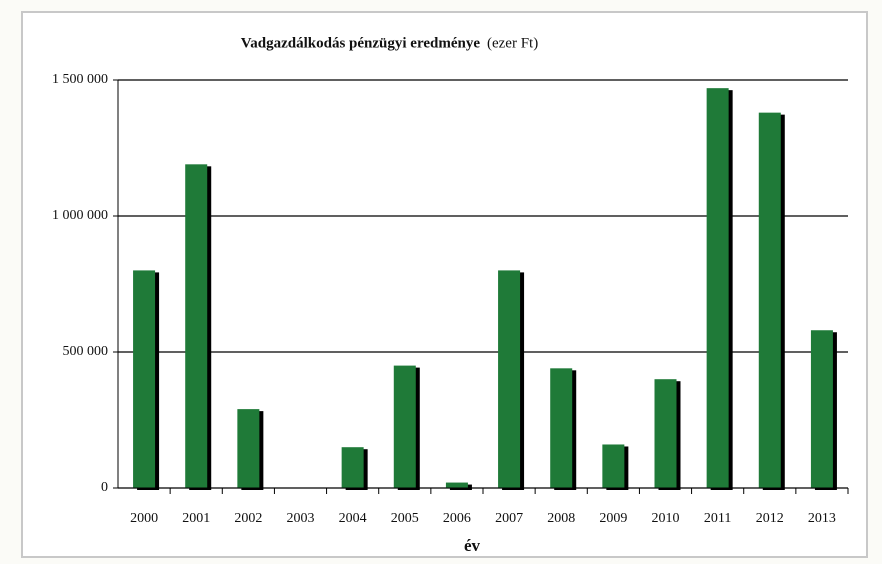 This screenshot has height=564, width=882. Describe the element at coordinates (509, 518) in the screenshot. I see `x-tick-label: 2007` at that location.